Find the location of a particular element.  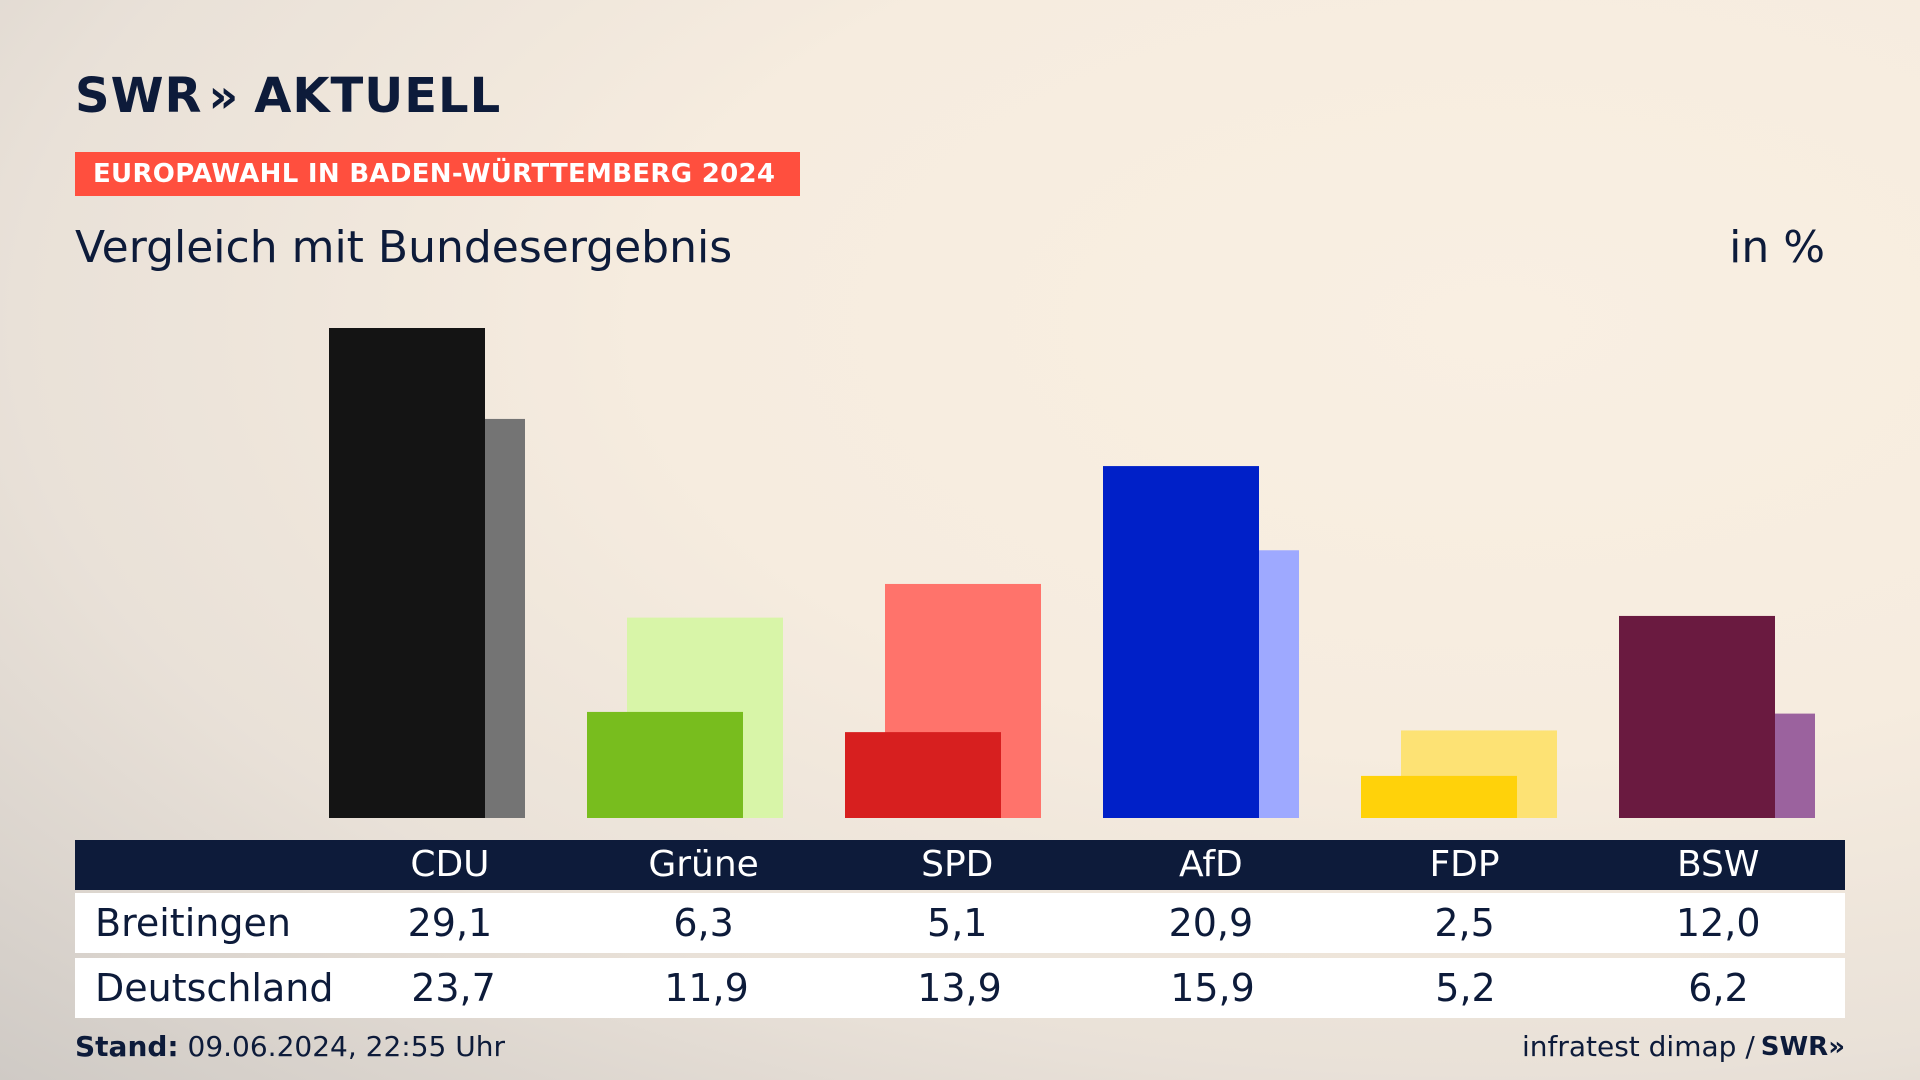

source-credit: infratest dimap / SWR» is located at coordinates (1683, 1046).